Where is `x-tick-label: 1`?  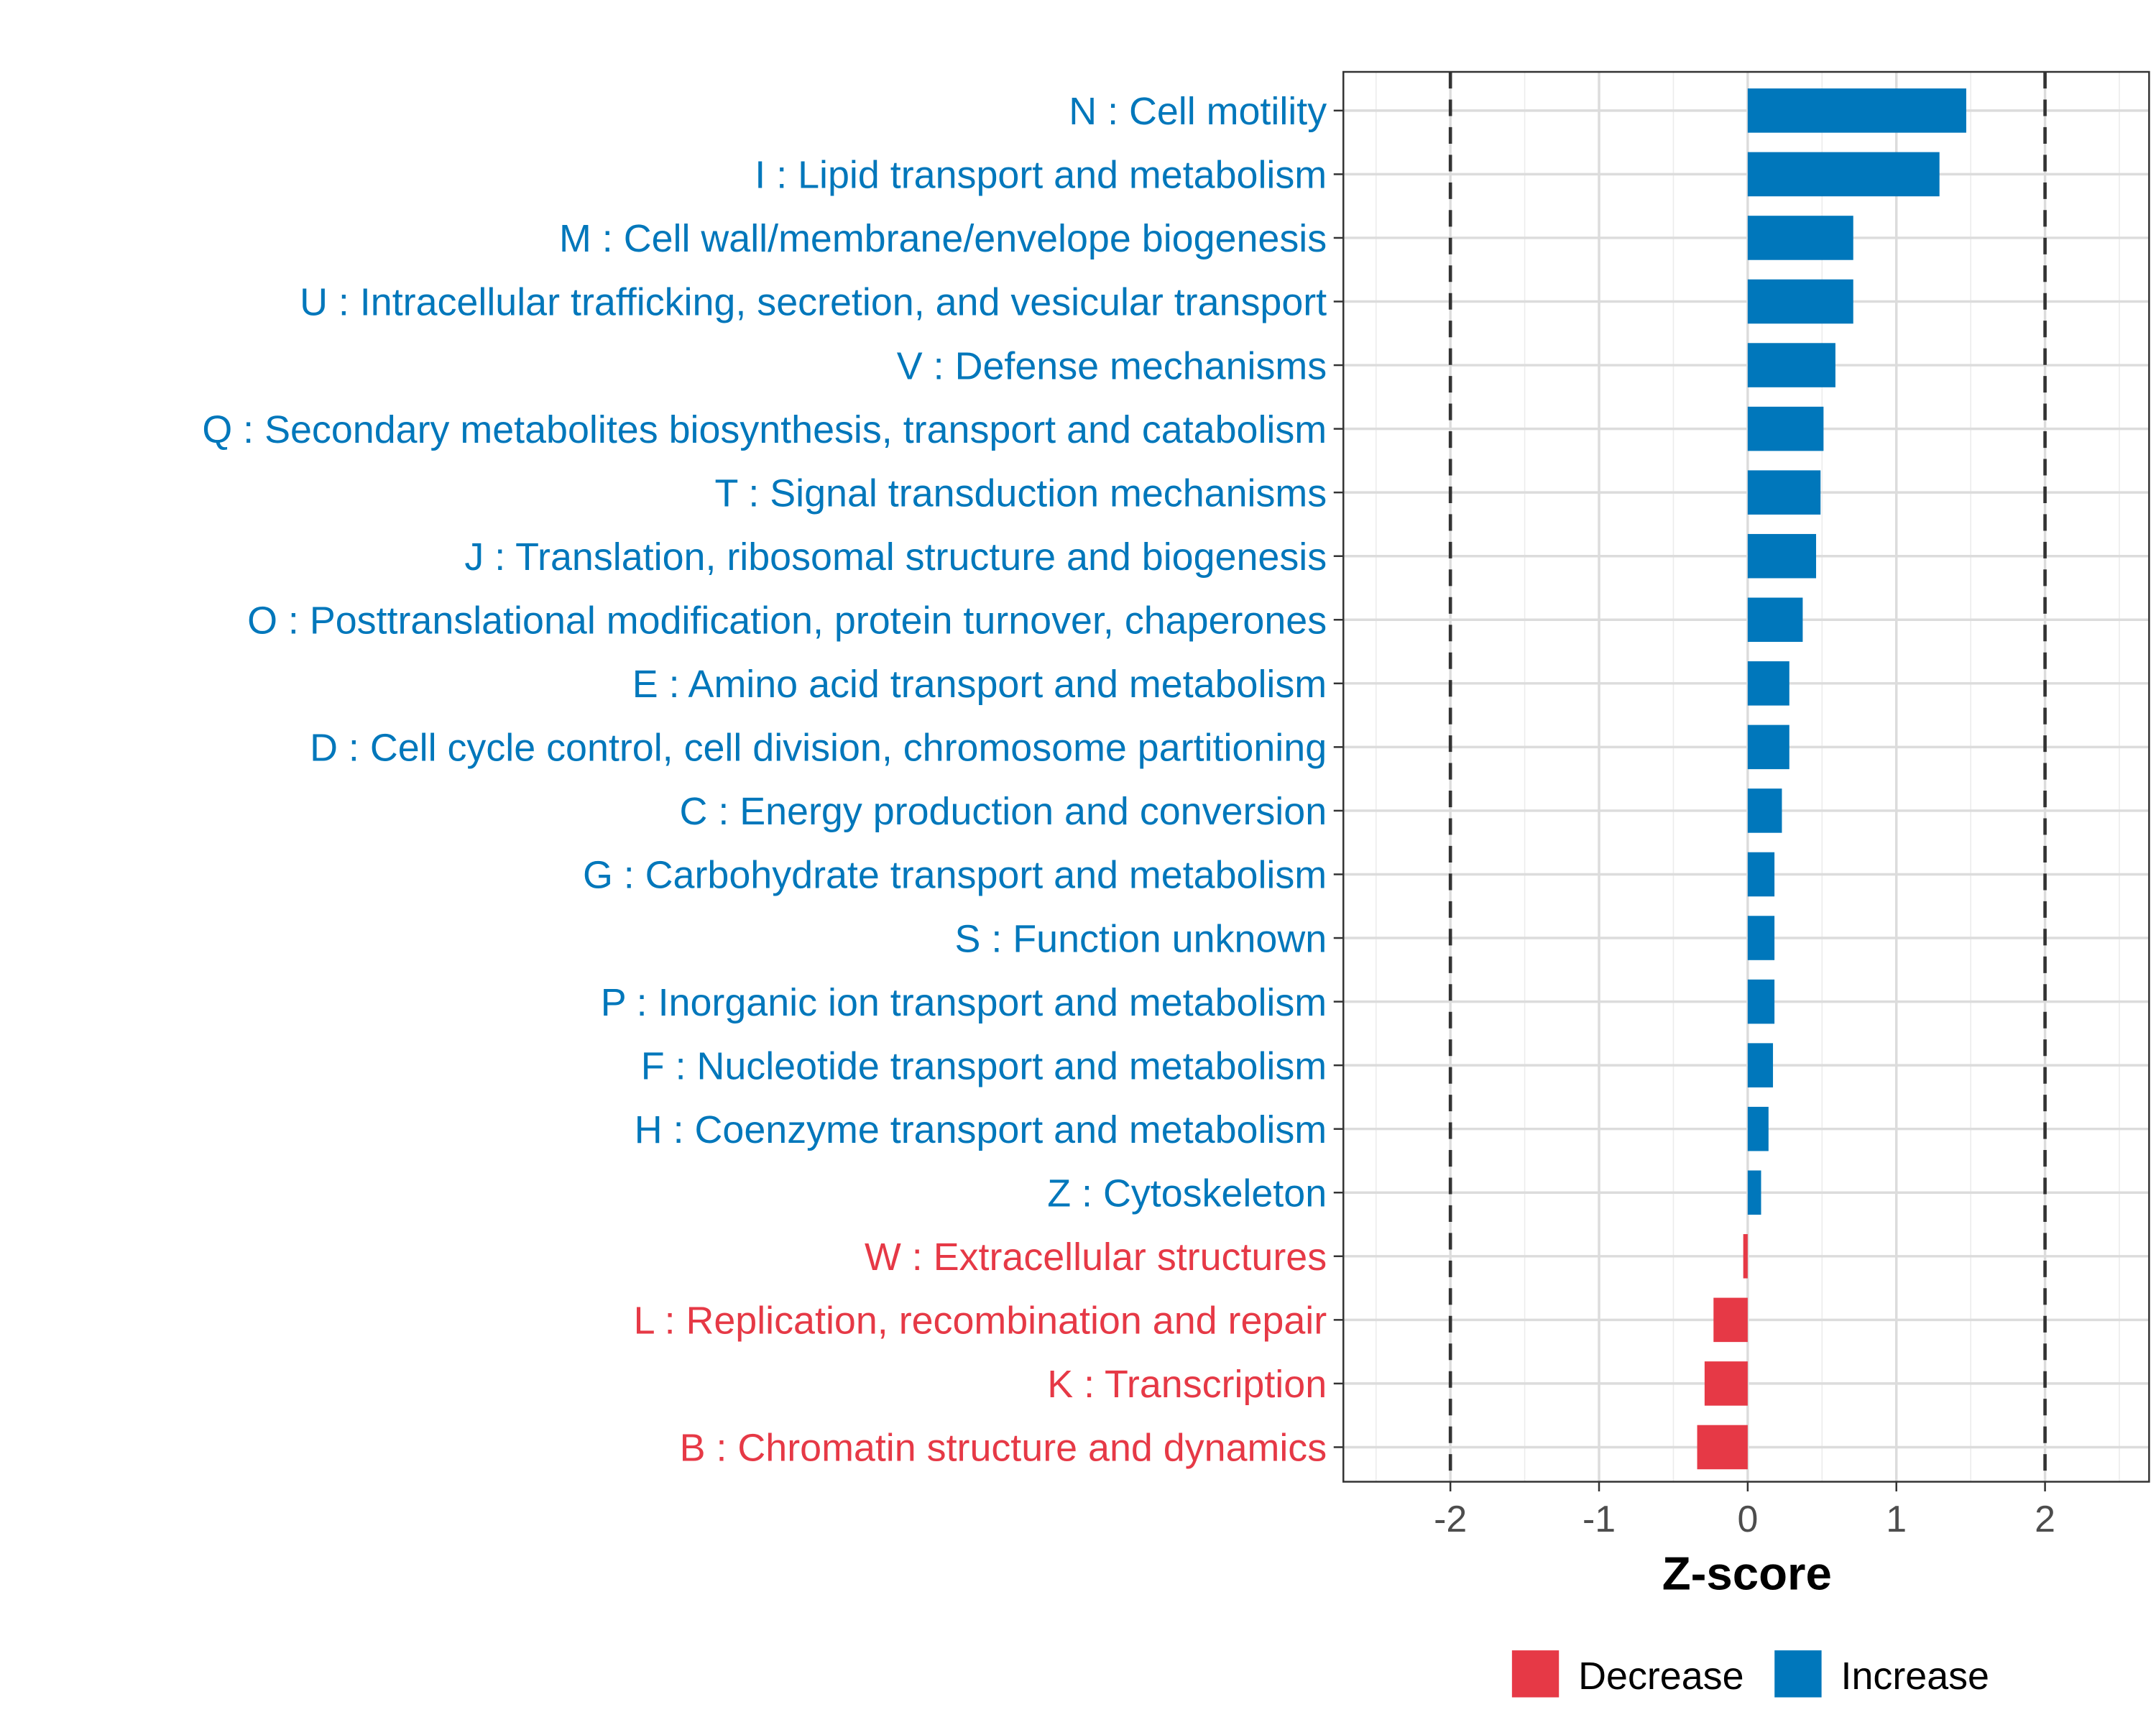 x-tick-label: 1 is located at coordinates (1897, 1519).